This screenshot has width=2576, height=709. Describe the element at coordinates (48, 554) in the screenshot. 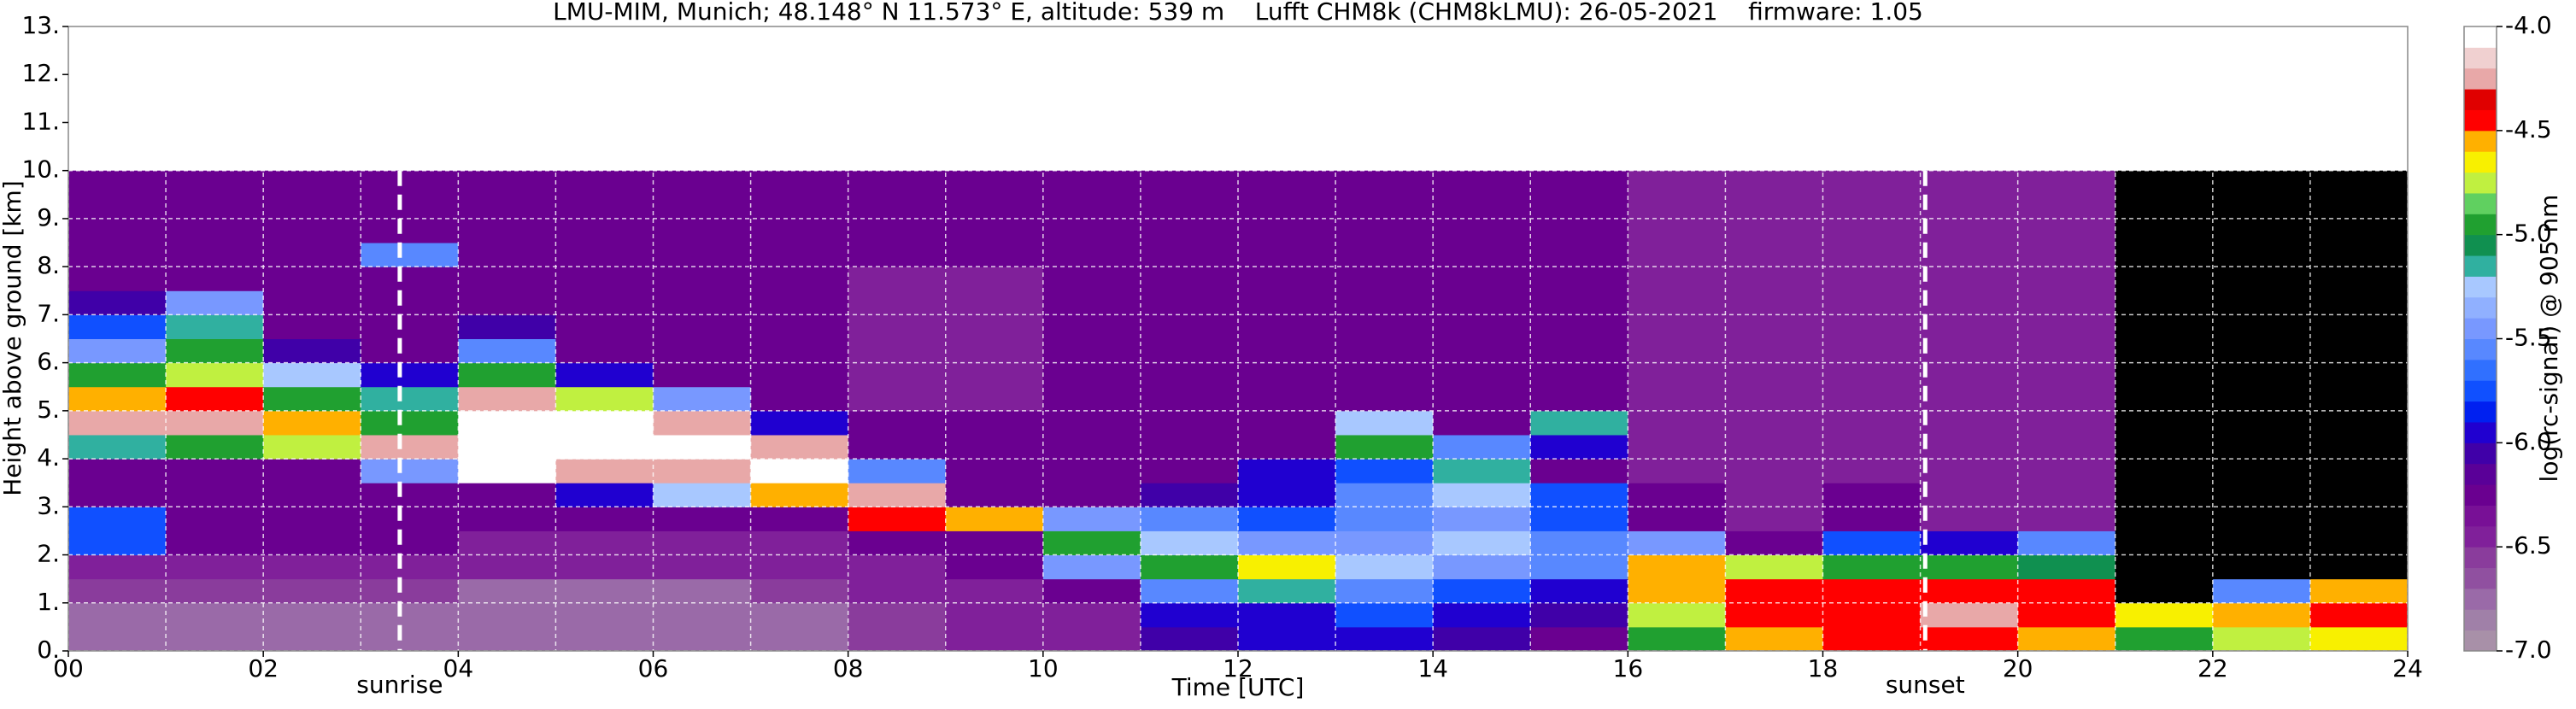

I see `y-tick-label: 2.` at that location.